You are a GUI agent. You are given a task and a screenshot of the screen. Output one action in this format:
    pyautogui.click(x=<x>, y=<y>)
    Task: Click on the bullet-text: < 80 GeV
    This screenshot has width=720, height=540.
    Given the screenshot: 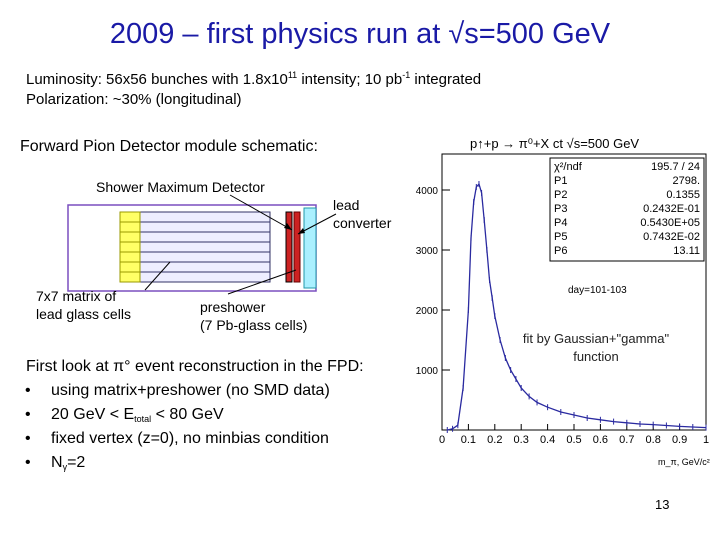 What is the action you would take?
    pyautogui.click(x=187, y=414)
    